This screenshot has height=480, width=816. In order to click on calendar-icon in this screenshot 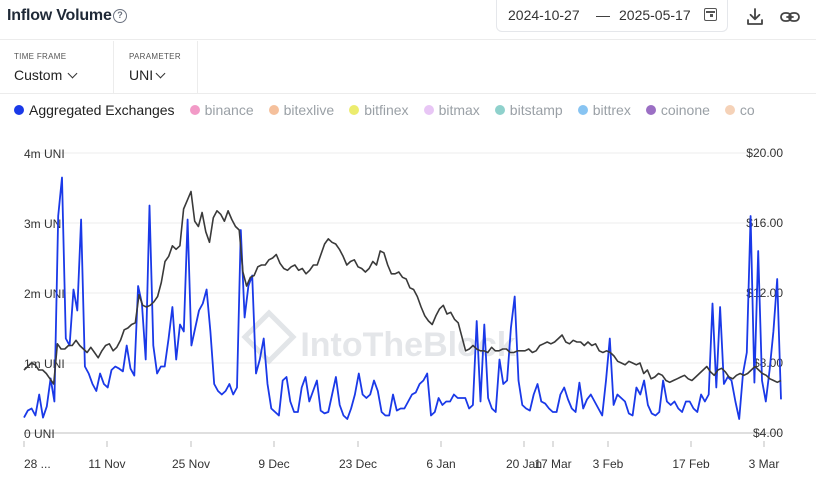, I will do `click(710, 14)`.